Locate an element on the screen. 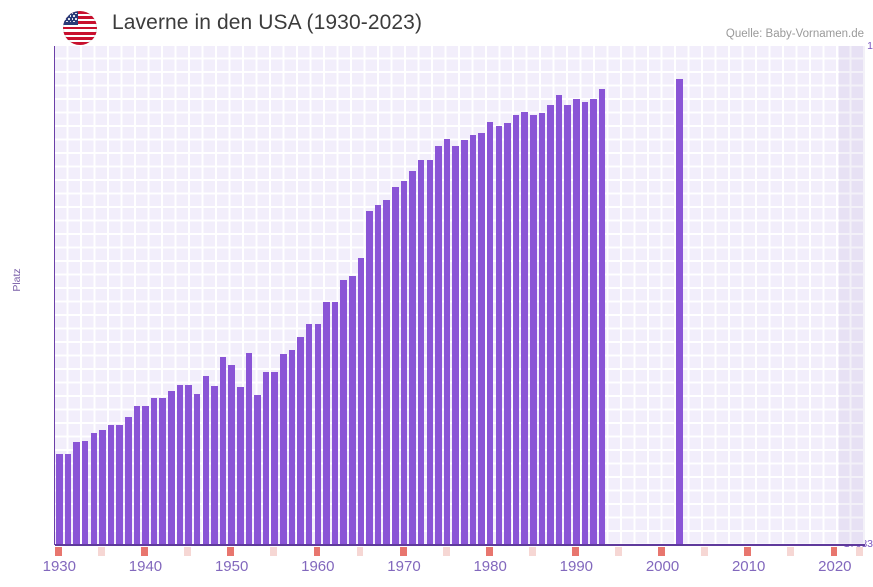 This screenshot has width=873, height=587. x-axis-tick-2020: 2020 is located at coordinates (835, 566).